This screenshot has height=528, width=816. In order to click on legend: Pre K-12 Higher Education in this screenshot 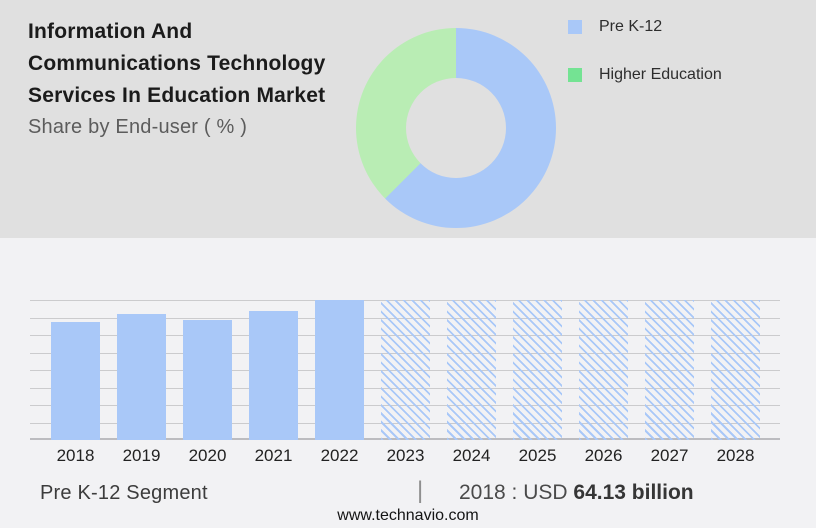, I will do `click(645, 50)`.